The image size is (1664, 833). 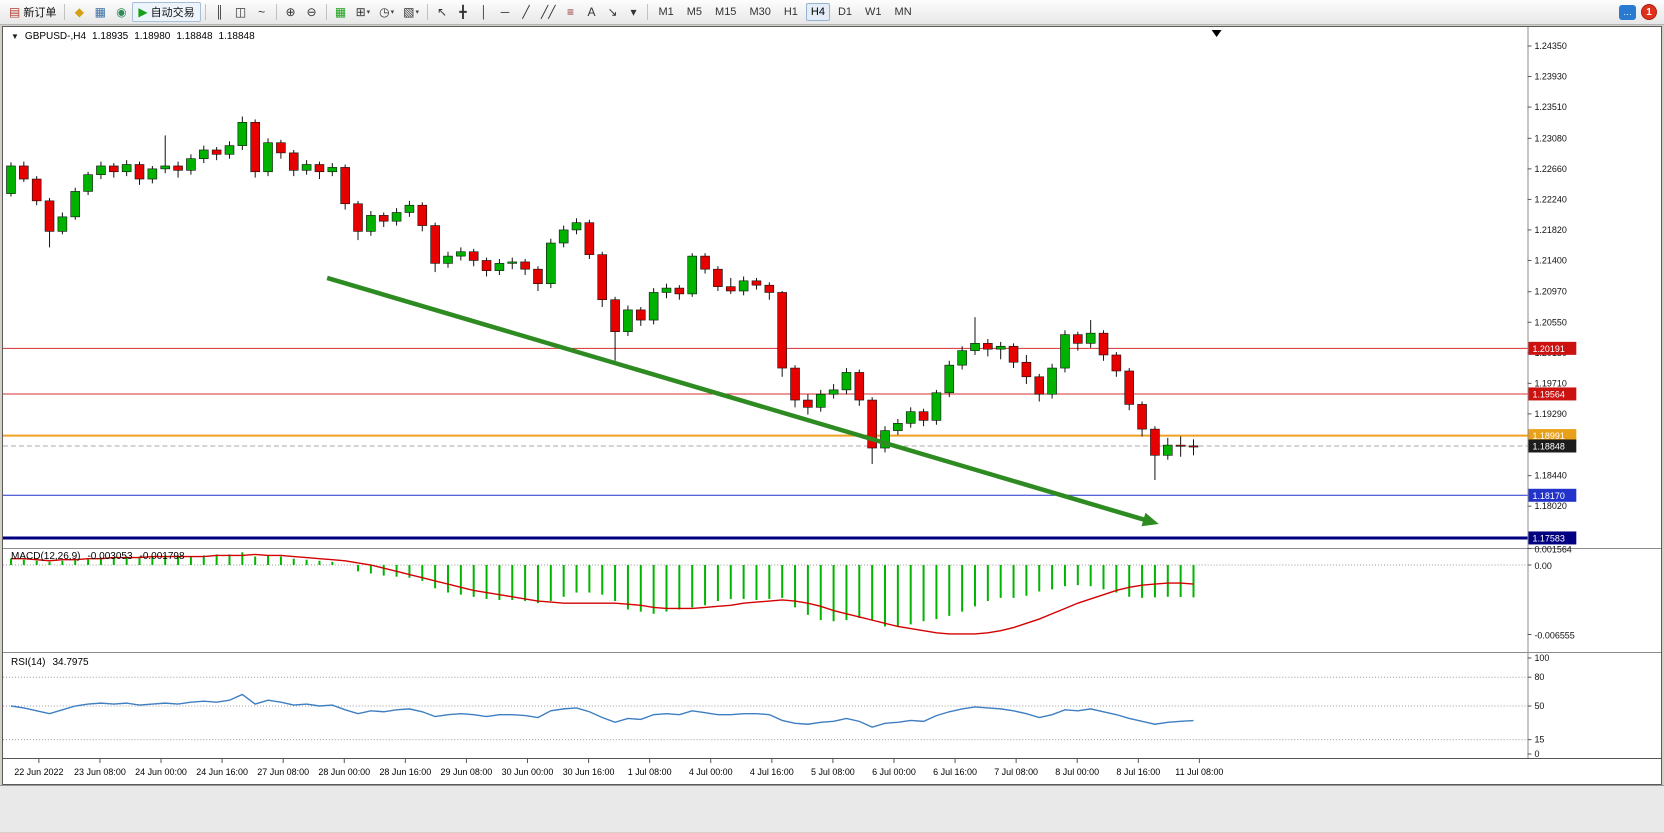 I want to click on timeframe-mn: MN, so click(x=903, y=12).